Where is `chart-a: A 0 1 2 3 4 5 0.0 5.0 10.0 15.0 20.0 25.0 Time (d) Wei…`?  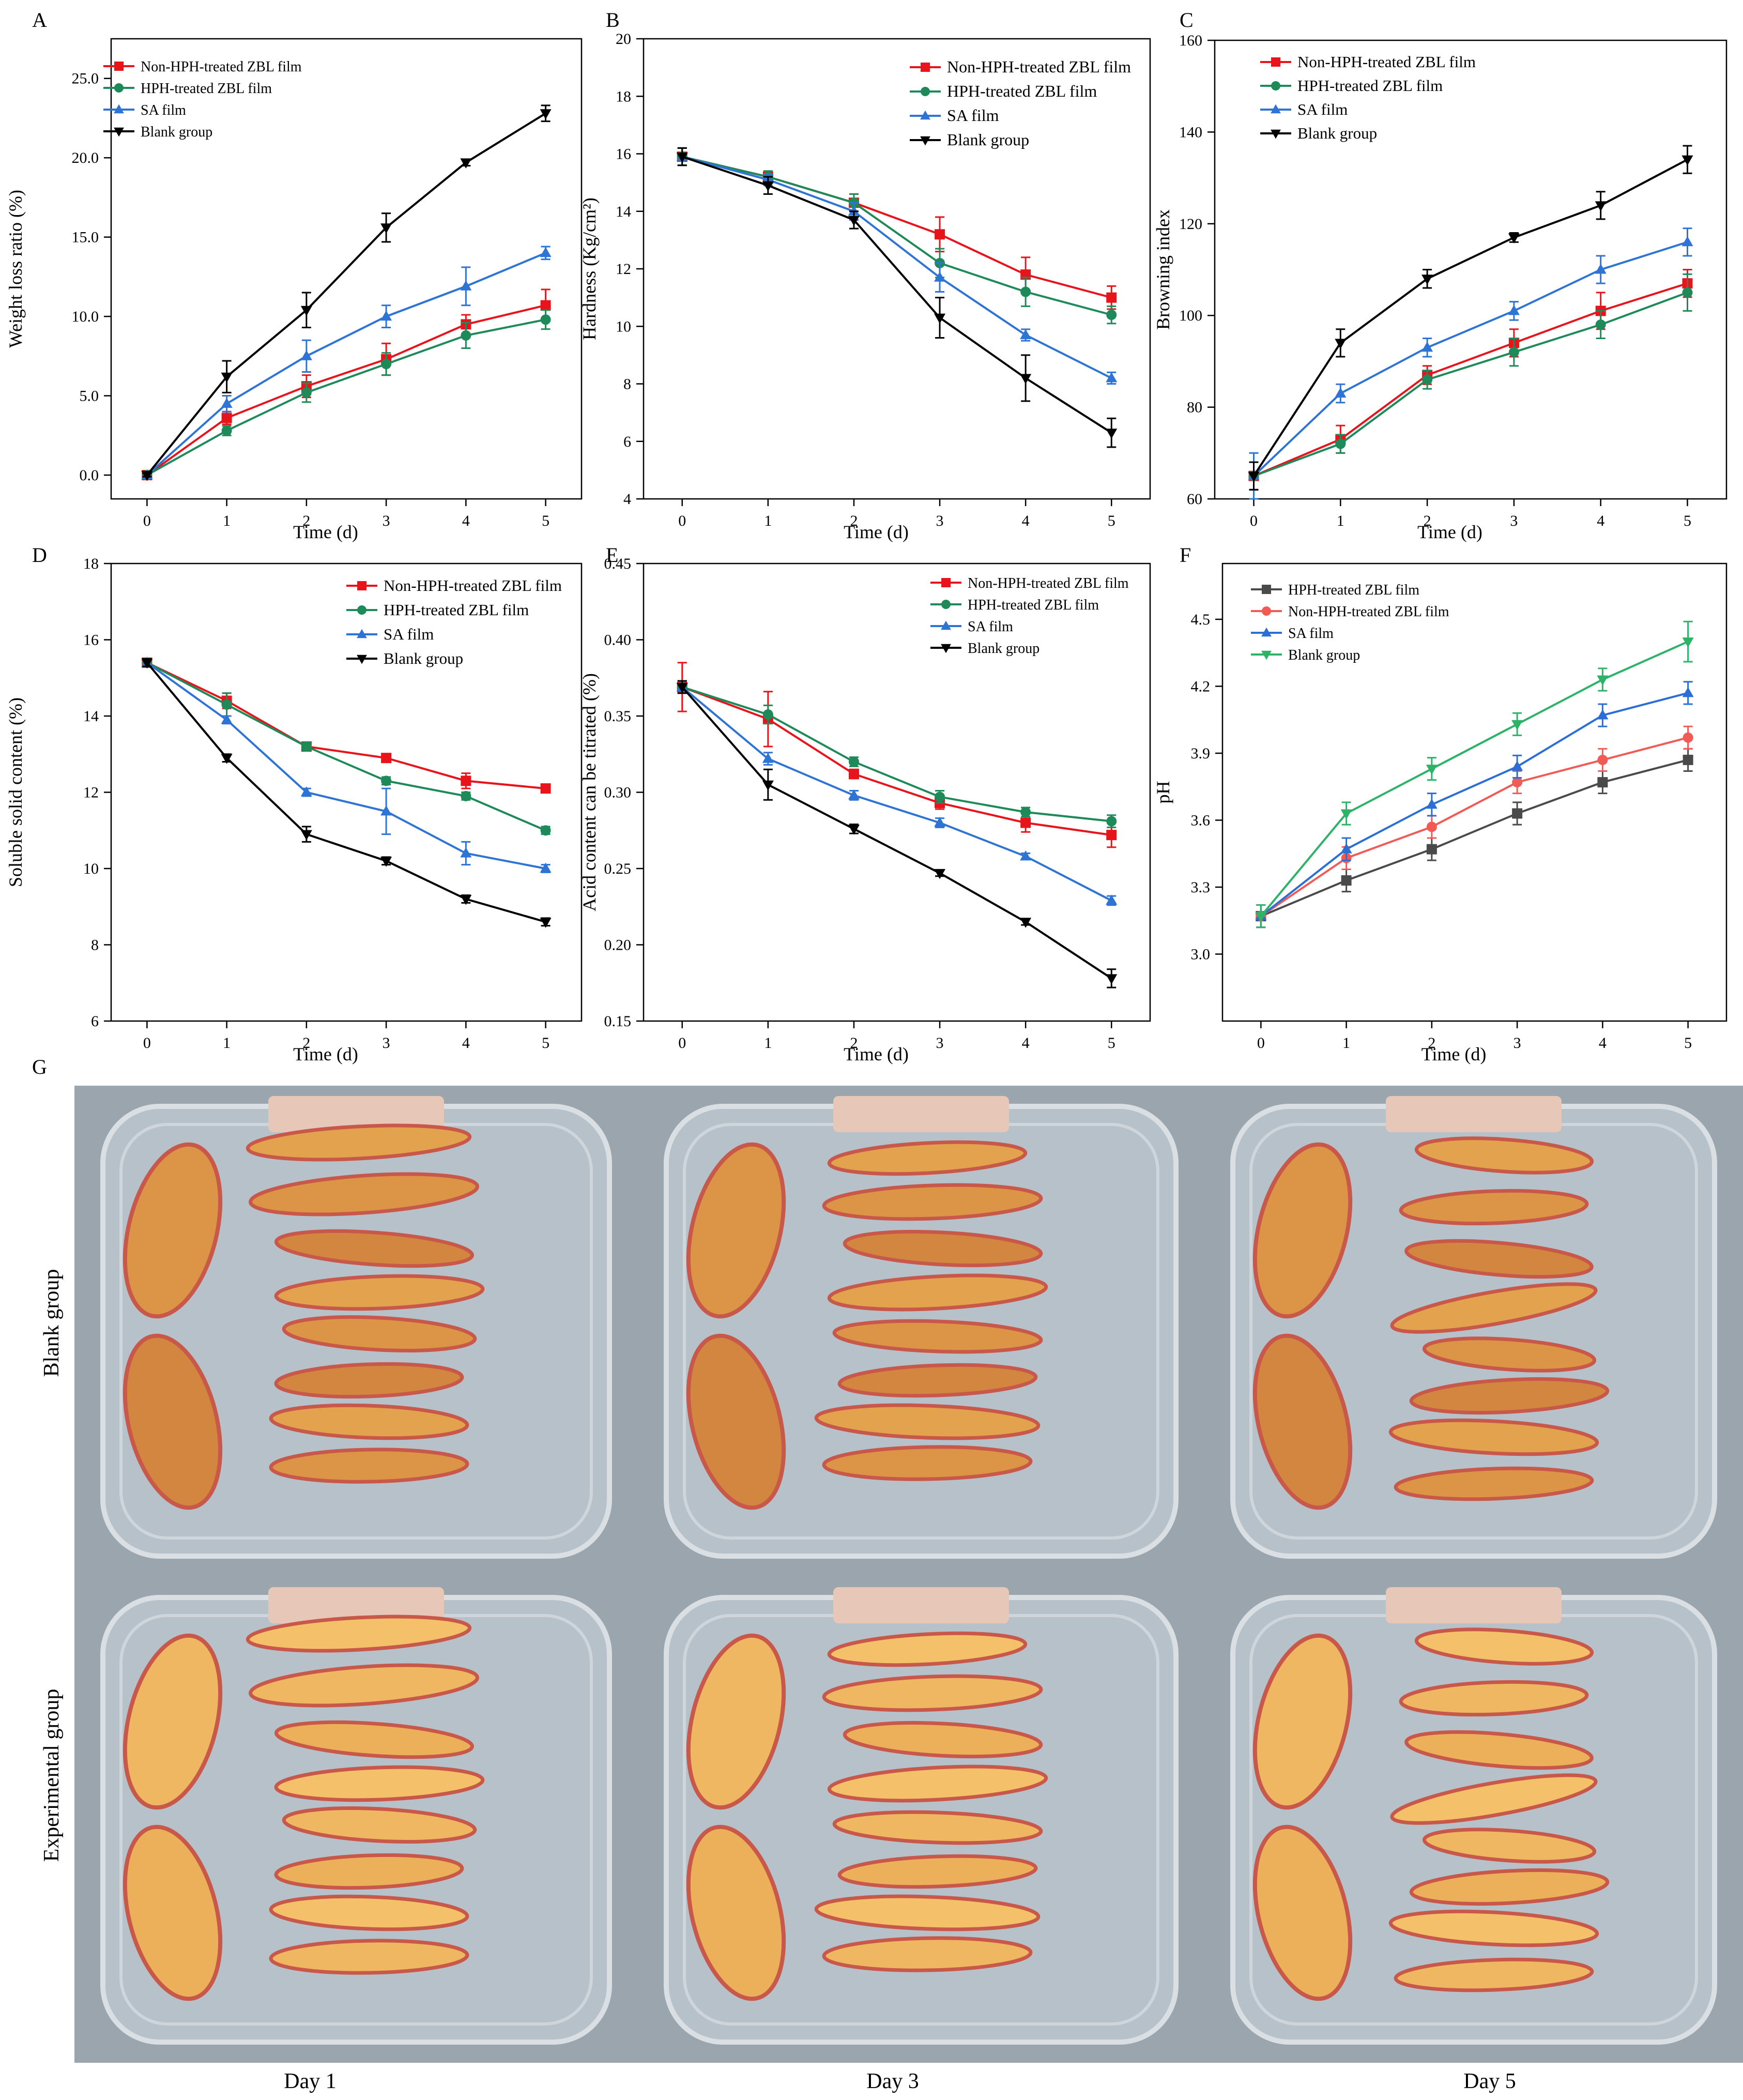
chart-a: A 0 1 2 3 4 5 0.0 5.0 10.0 15.0 20.0 25.0 Time (d) Wei… is located at coordinates (294, 275).